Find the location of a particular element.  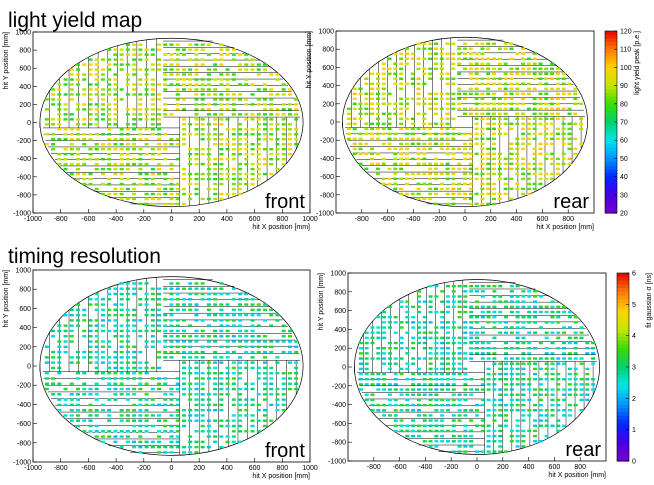

x-tick-label: -400 is located at coordinates (116, 468).